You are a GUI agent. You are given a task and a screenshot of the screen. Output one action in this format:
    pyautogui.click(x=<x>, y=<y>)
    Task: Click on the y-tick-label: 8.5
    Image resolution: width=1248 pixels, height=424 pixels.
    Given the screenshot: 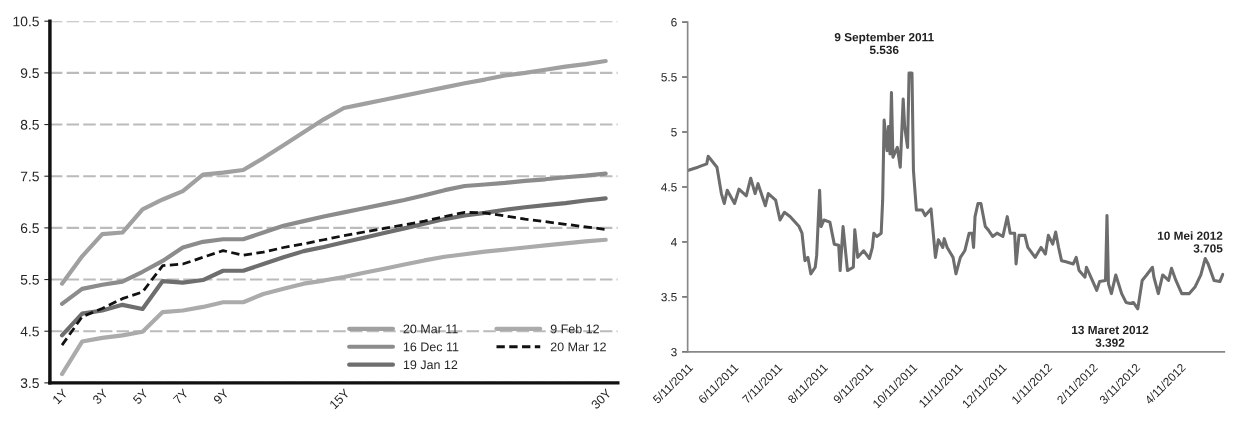 What is the action you would take?
    pyautogui.click(x=29, y=124)
    